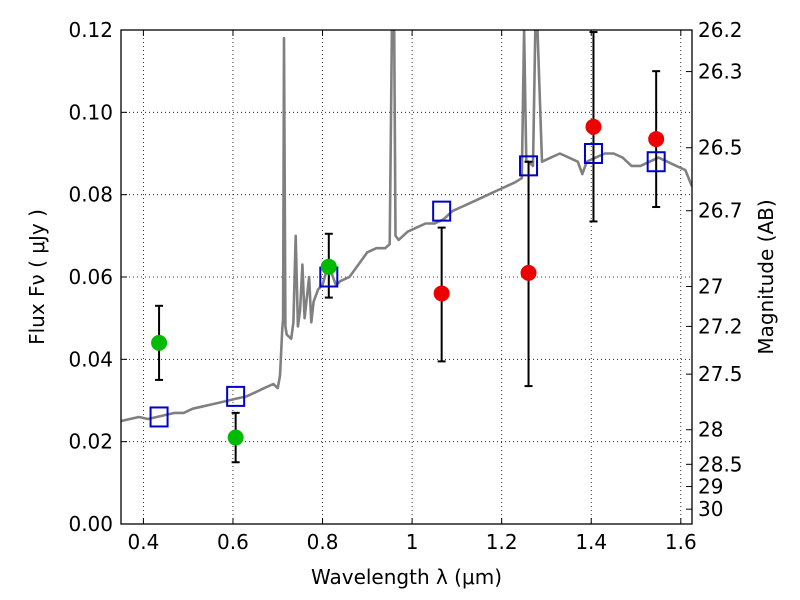 The height and width of the screenshot is (600, 800). What do you see at coordinates (720, 72) in the screenshot?
I see `y2-tick-label: 26.3` at bounding box center [720, 72].